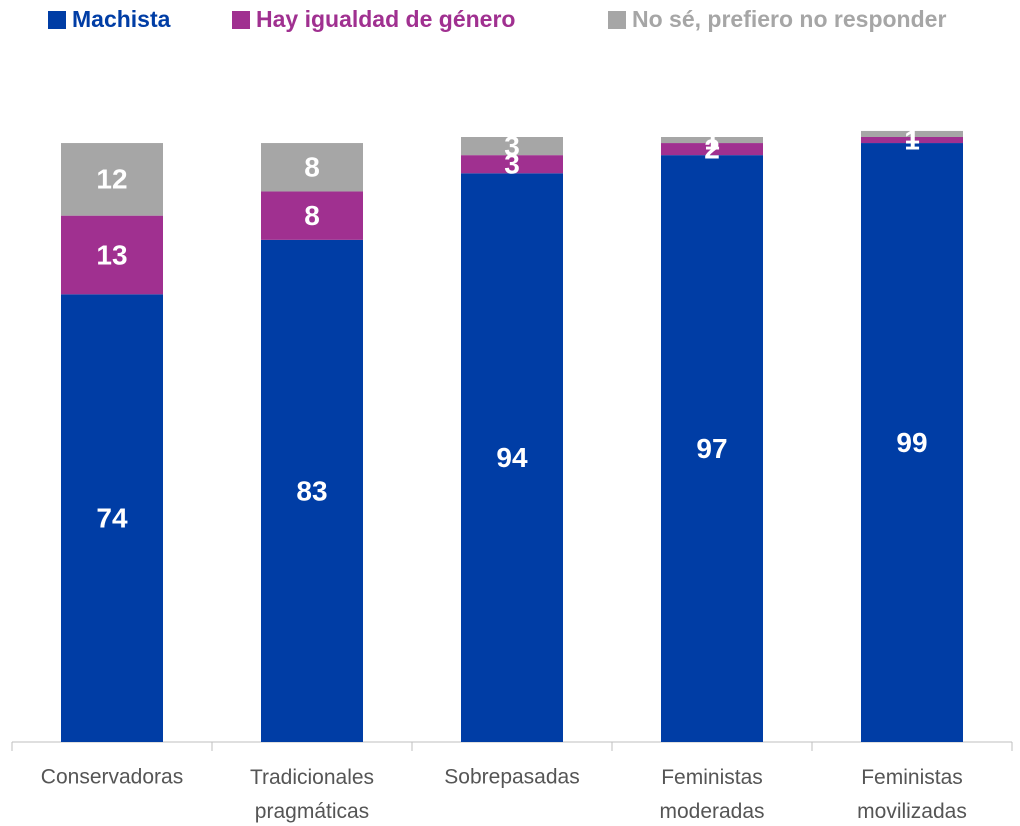 Image resolution: width=1020 pixels, height=826 pixels. Describe the element at coordinates (711, 794) in the screenshot. I see `x-tick-label: Feministas moderadas` at that location.